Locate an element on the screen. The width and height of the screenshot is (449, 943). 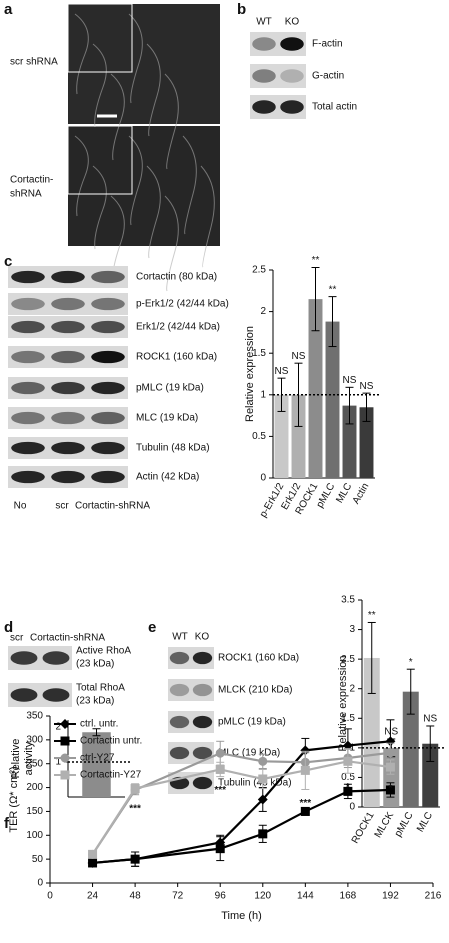
y-tick-label: 2.5 is located at coordinates (348, 659).